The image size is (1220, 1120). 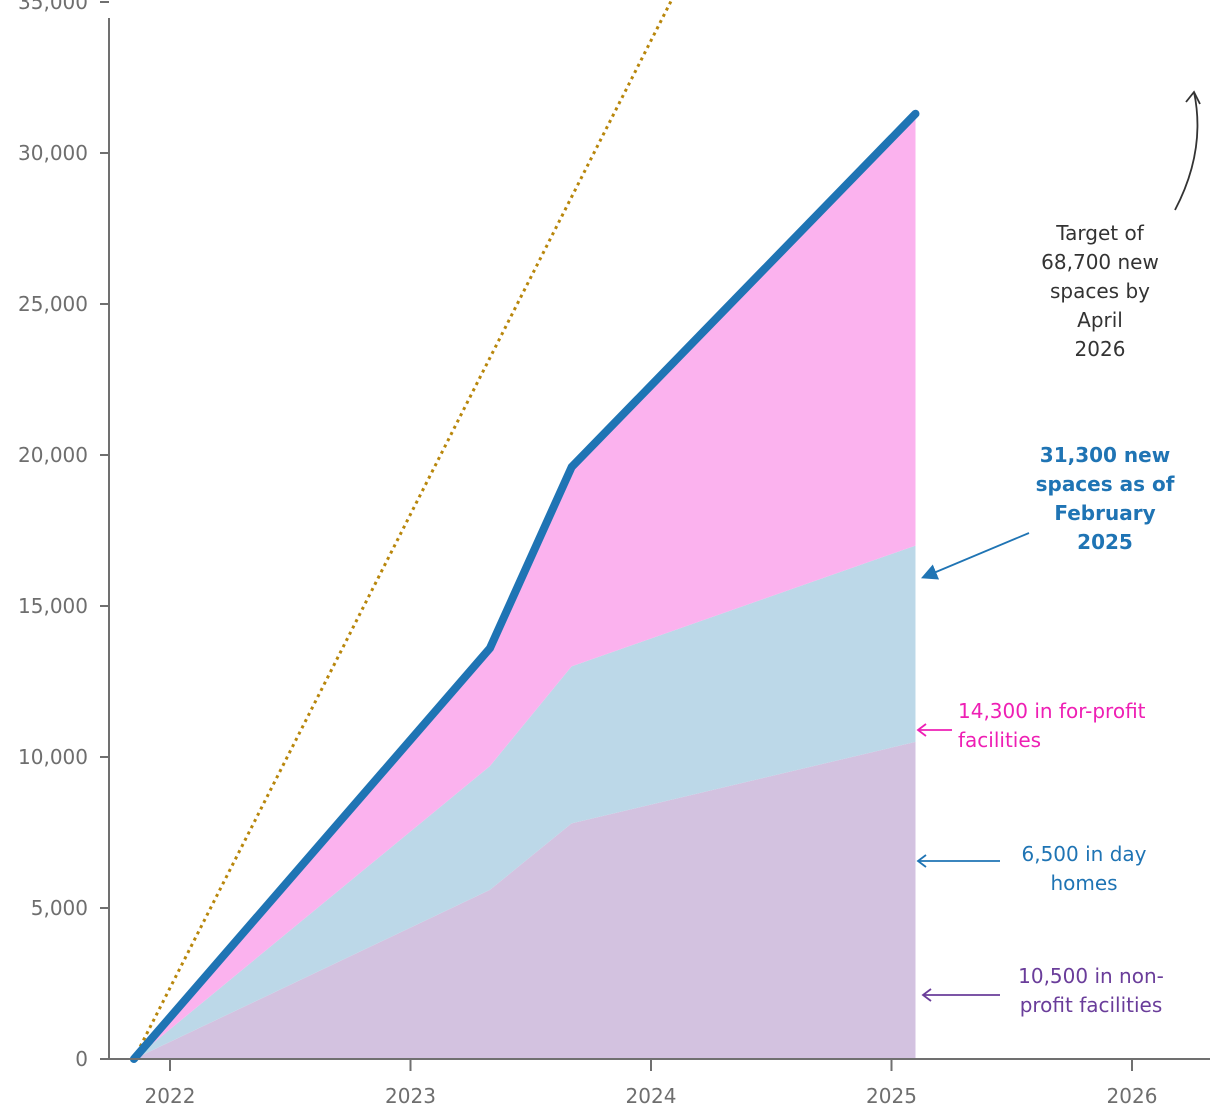 What do you see at coordinates (1193, 97) in the screenshot?
I see `target-arrowhead` at bounding box center [1193, 97].